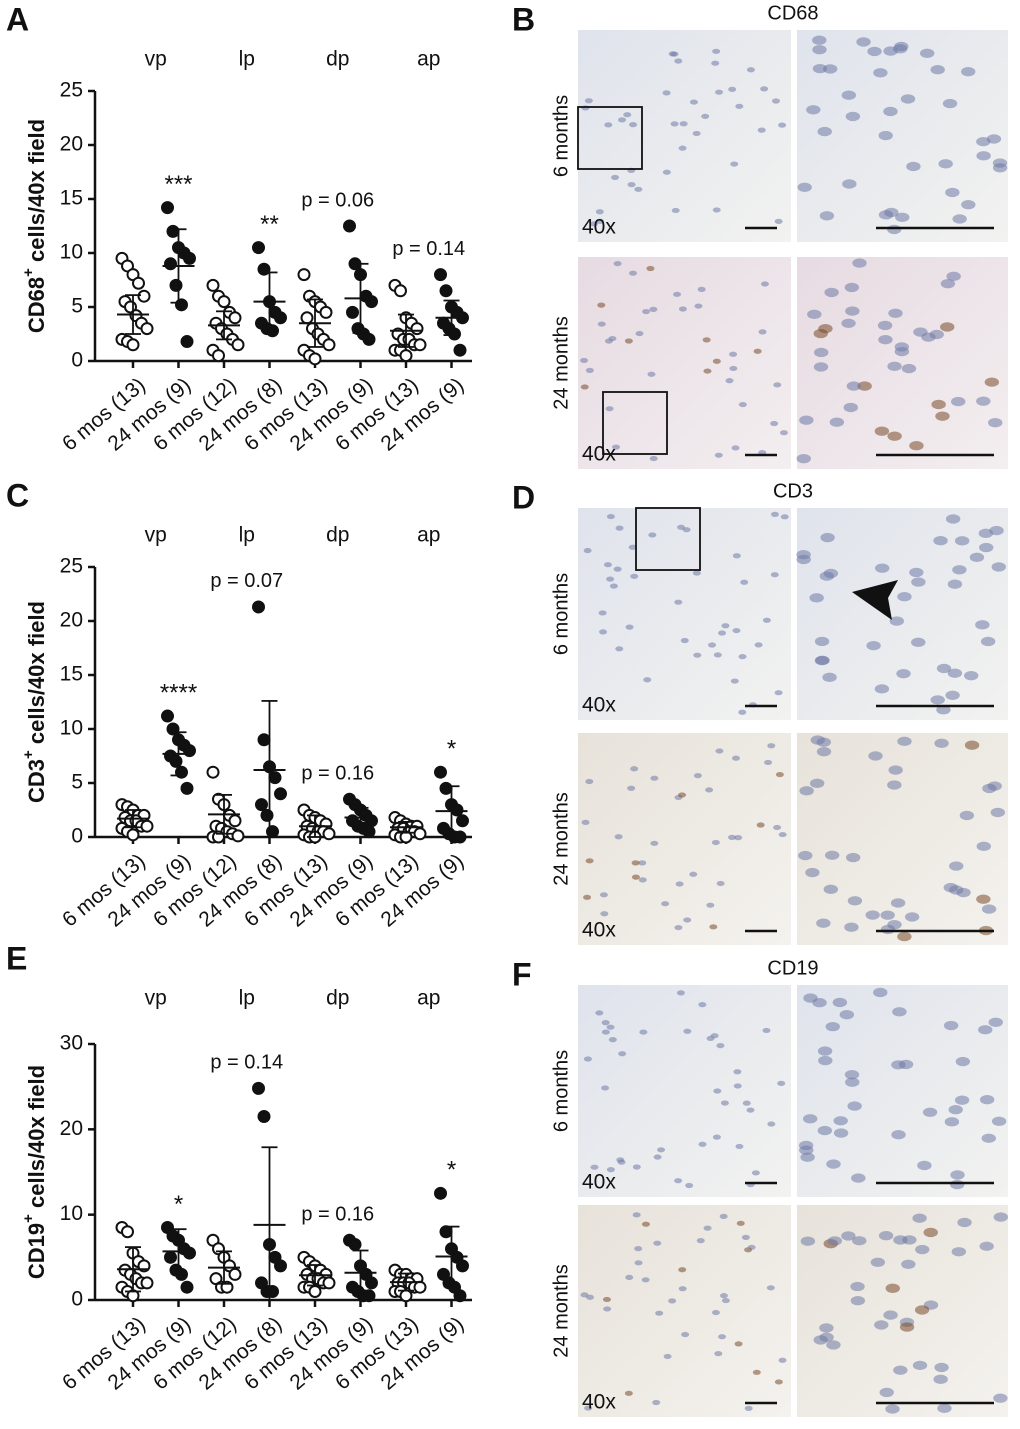 The height and width of the screenshot is (1429, 1020). Describe the element at coordinates (428, 998) in the screenshot. I see `group-label: ap` at that location.